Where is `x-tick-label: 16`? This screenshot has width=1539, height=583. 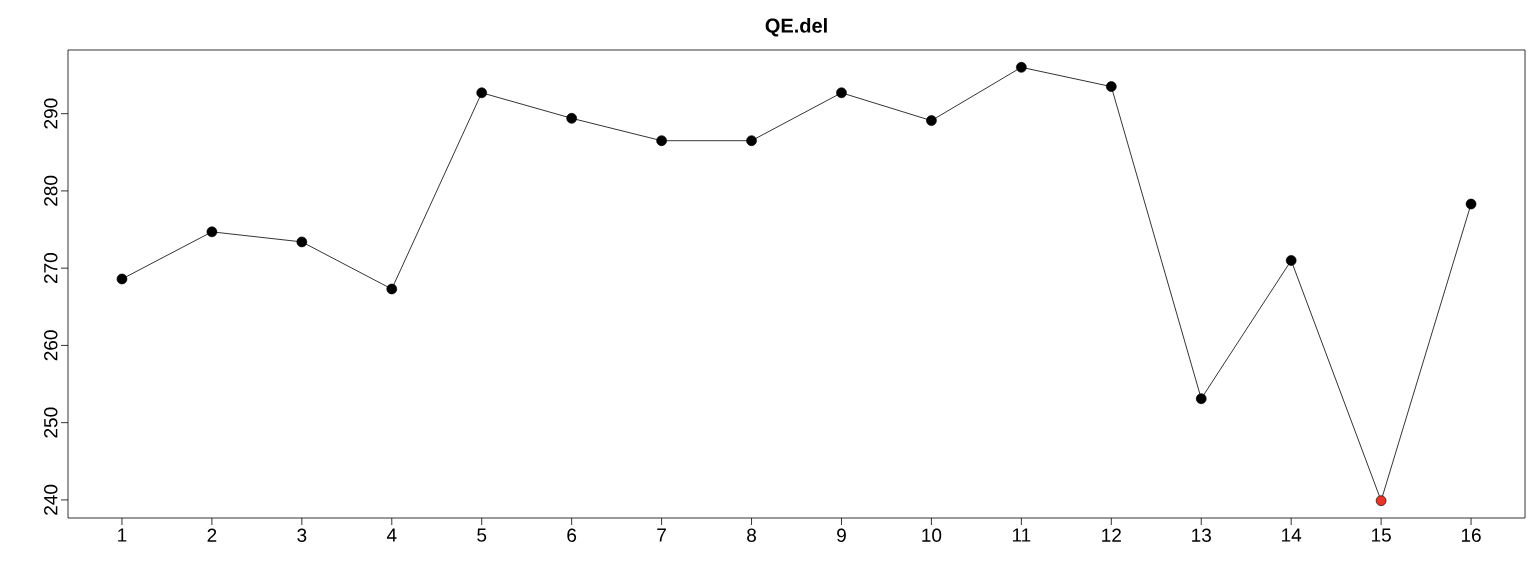
x-tick-label: 16 is located at coordinates (1471, 535).